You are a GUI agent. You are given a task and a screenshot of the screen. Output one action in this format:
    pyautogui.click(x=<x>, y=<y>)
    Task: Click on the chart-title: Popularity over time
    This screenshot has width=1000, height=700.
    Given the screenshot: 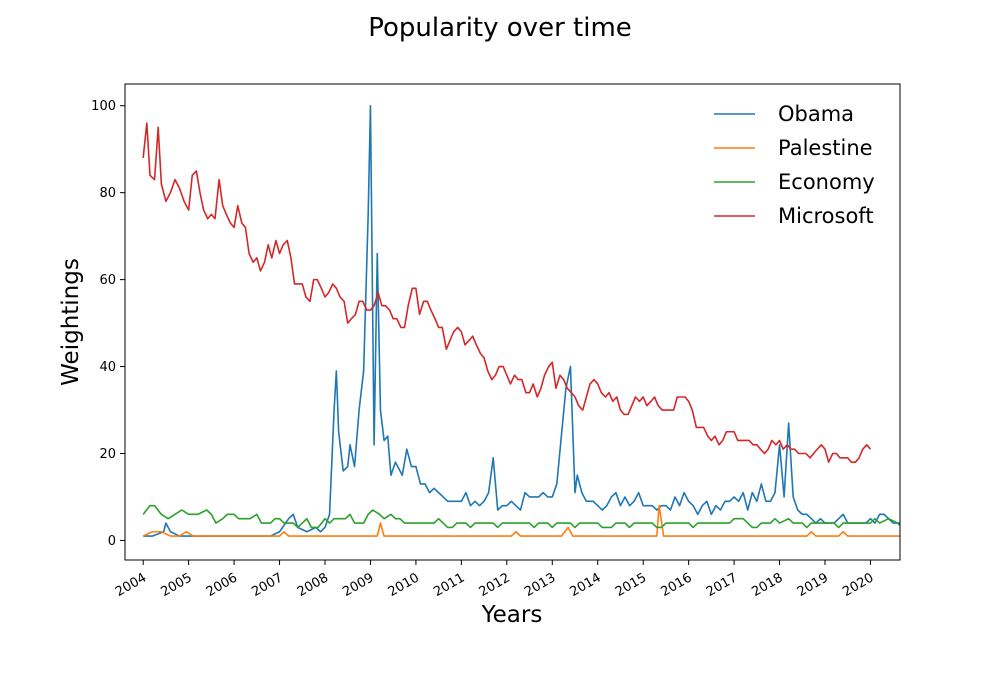 What is the action you would take?
    pyautogui.click(x=500, y=28)
    